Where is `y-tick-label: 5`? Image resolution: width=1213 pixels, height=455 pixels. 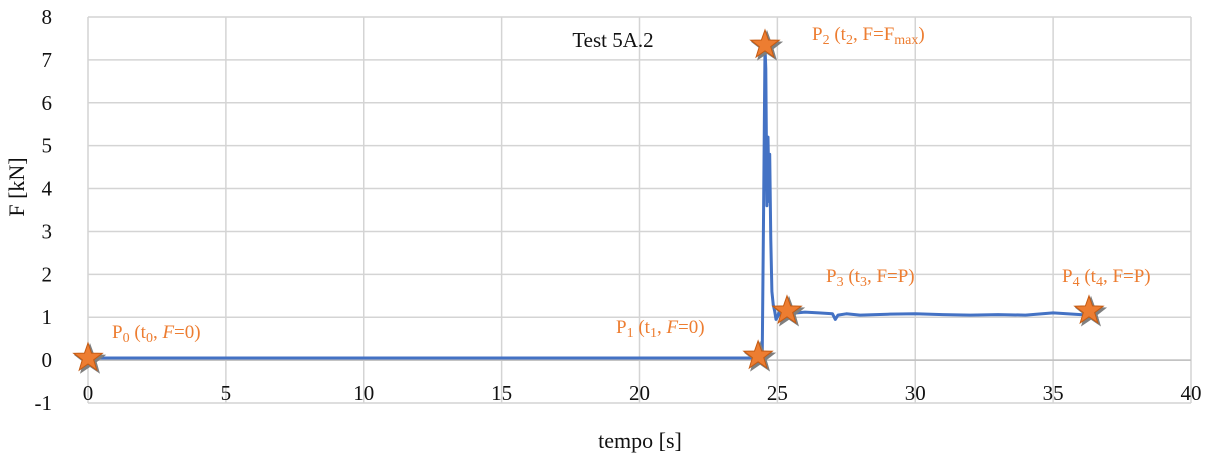 y-tick-label: 5 is located at coordinates (47, 146).